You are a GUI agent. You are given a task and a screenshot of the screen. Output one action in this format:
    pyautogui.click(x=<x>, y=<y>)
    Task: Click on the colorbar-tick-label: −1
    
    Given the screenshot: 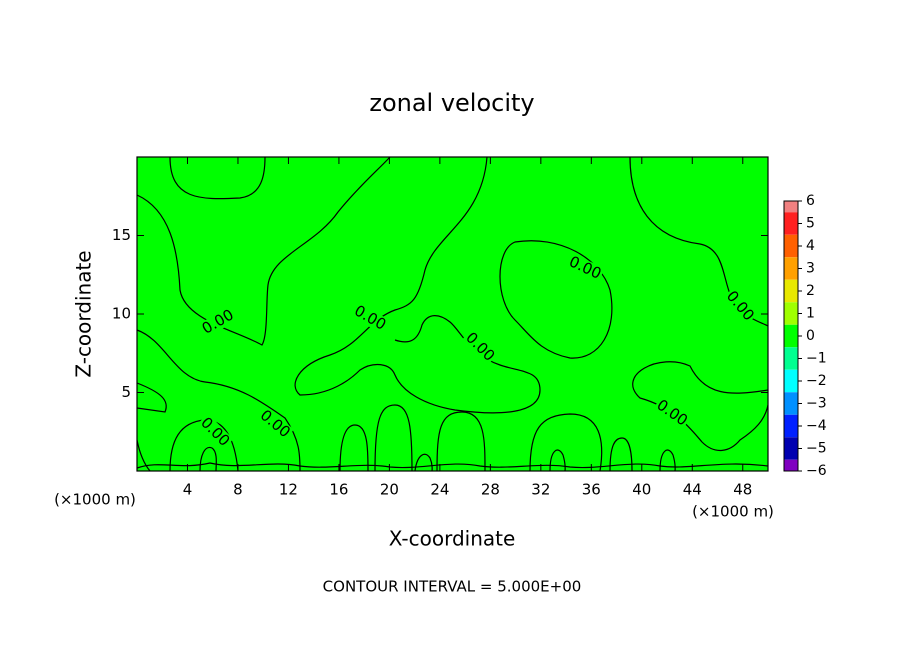 What is the action you would take?
    pyautogui.click(x=816, y=359)
    